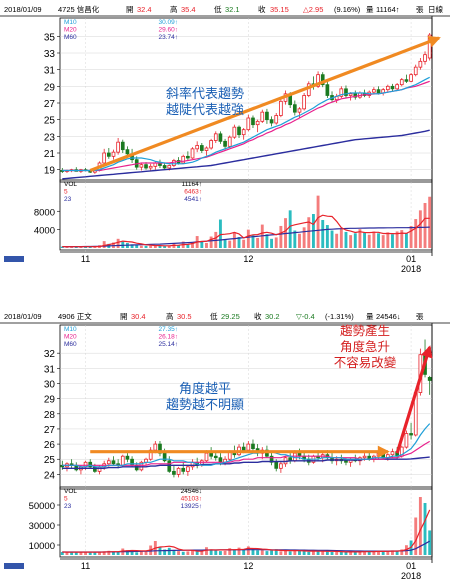  Describe the element at coordinates (70, 337) in the screenshot. I see `legend-name: M20` at that location.